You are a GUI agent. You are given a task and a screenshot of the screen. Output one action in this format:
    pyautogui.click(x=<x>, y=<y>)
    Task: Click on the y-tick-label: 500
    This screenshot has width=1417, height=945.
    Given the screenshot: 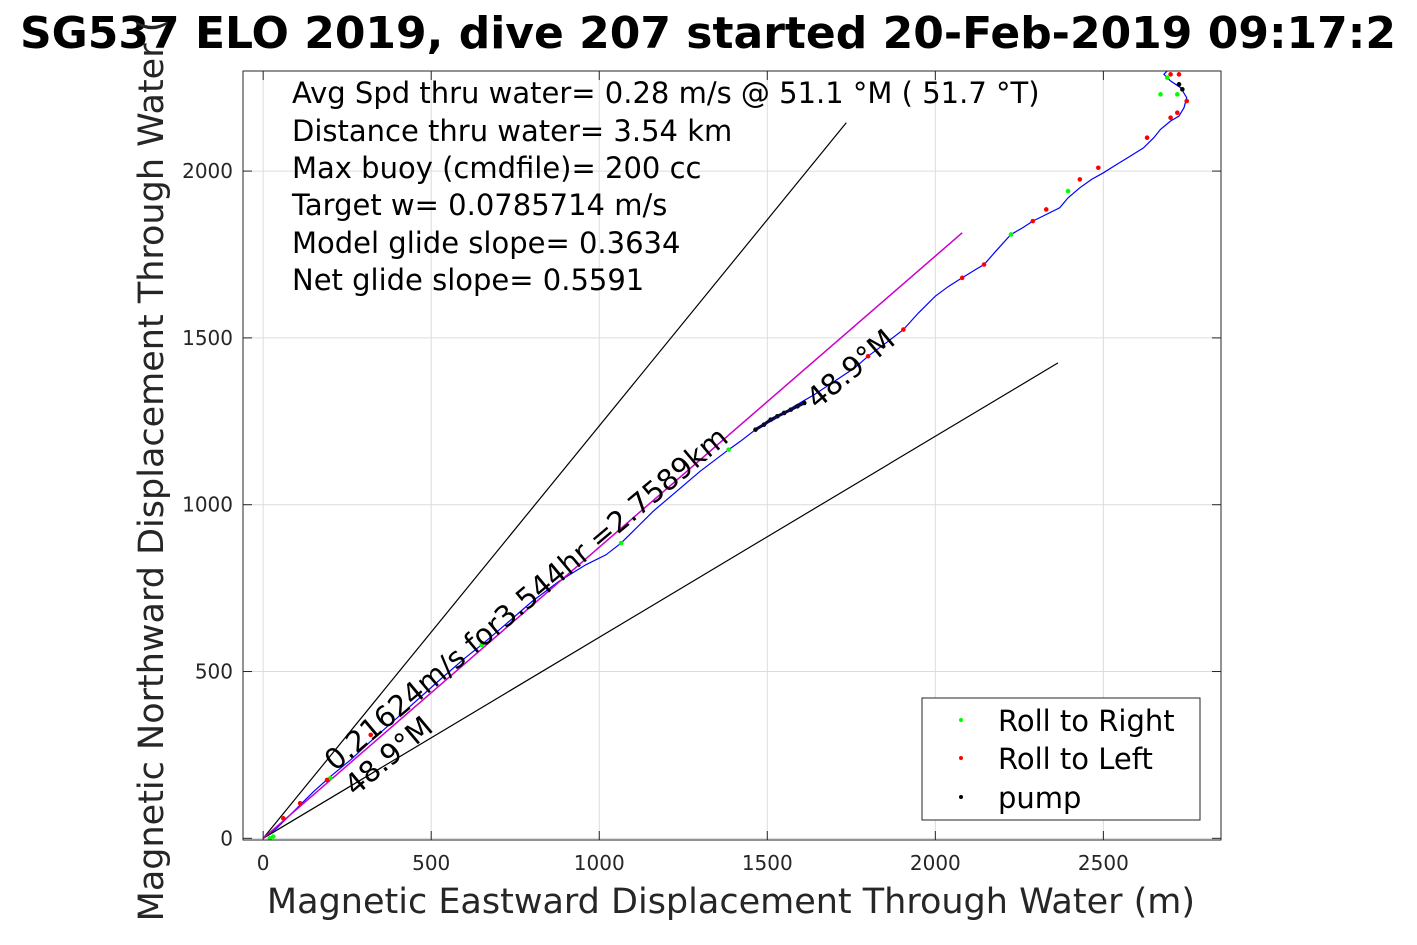 What is the action you would take?
    pyautogui.click(x=214, y=672)
    